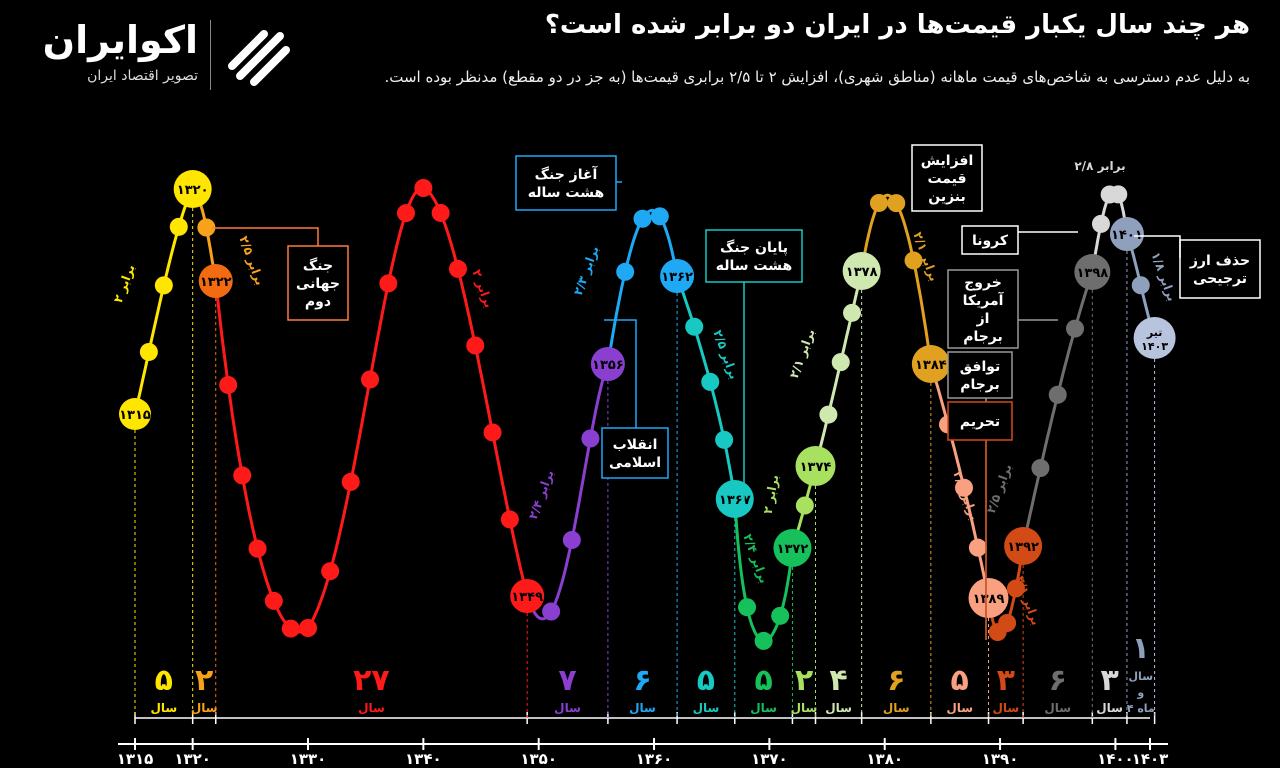 Image resolution: width=1280 pixels, height=768 pixels. Describe the element at coordinates (980, 367) in the screenshot. I see `annotation-text: توافق` at that location.